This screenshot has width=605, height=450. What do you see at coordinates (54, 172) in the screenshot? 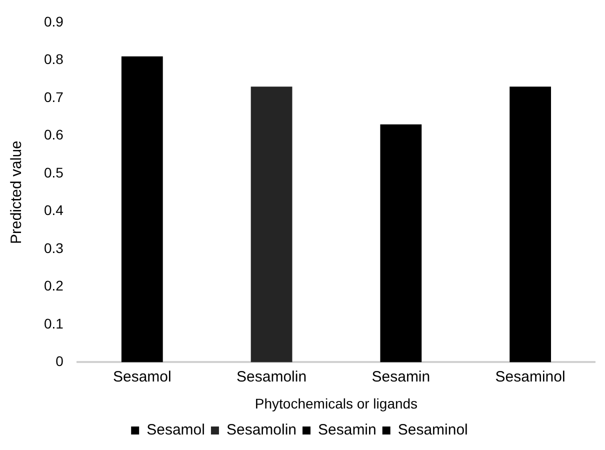
I see `y-tick-label: 0.5` at bounding box center [54, 172].